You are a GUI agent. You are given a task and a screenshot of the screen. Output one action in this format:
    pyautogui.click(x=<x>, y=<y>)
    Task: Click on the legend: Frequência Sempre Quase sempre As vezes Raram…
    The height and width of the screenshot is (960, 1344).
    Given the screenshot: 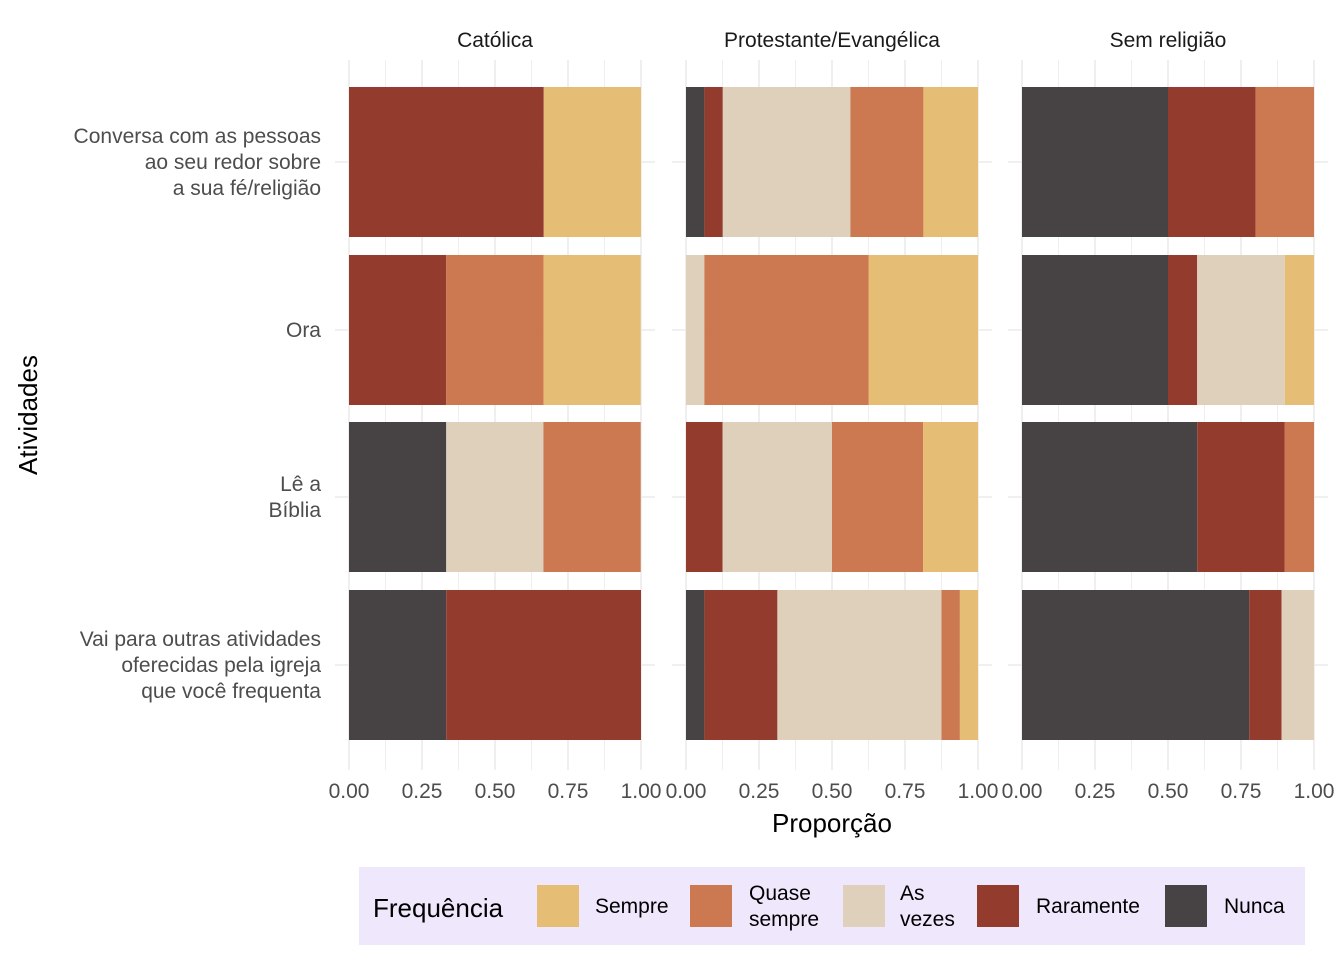 What is the action you would take?
    pyautogui.click(x=832, y=906)
    